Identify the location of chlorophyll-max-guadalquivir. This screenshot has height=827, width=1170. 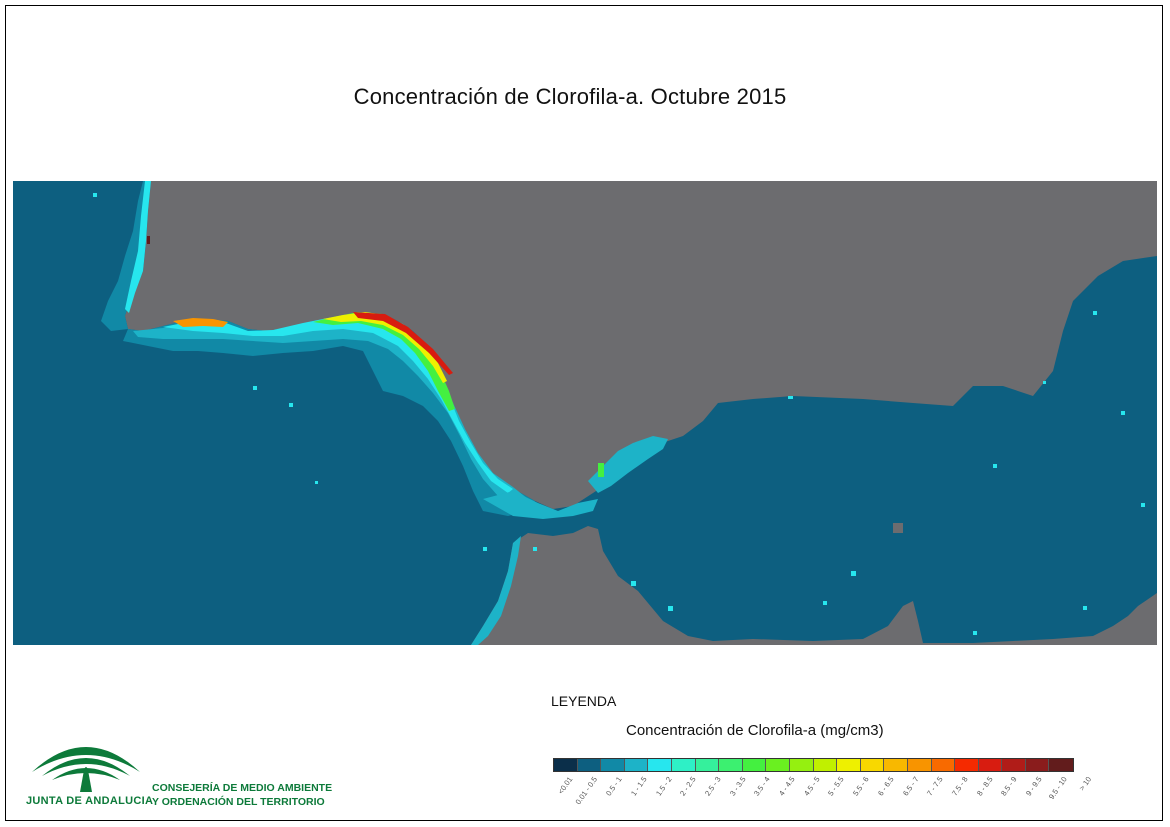
(403, 343).